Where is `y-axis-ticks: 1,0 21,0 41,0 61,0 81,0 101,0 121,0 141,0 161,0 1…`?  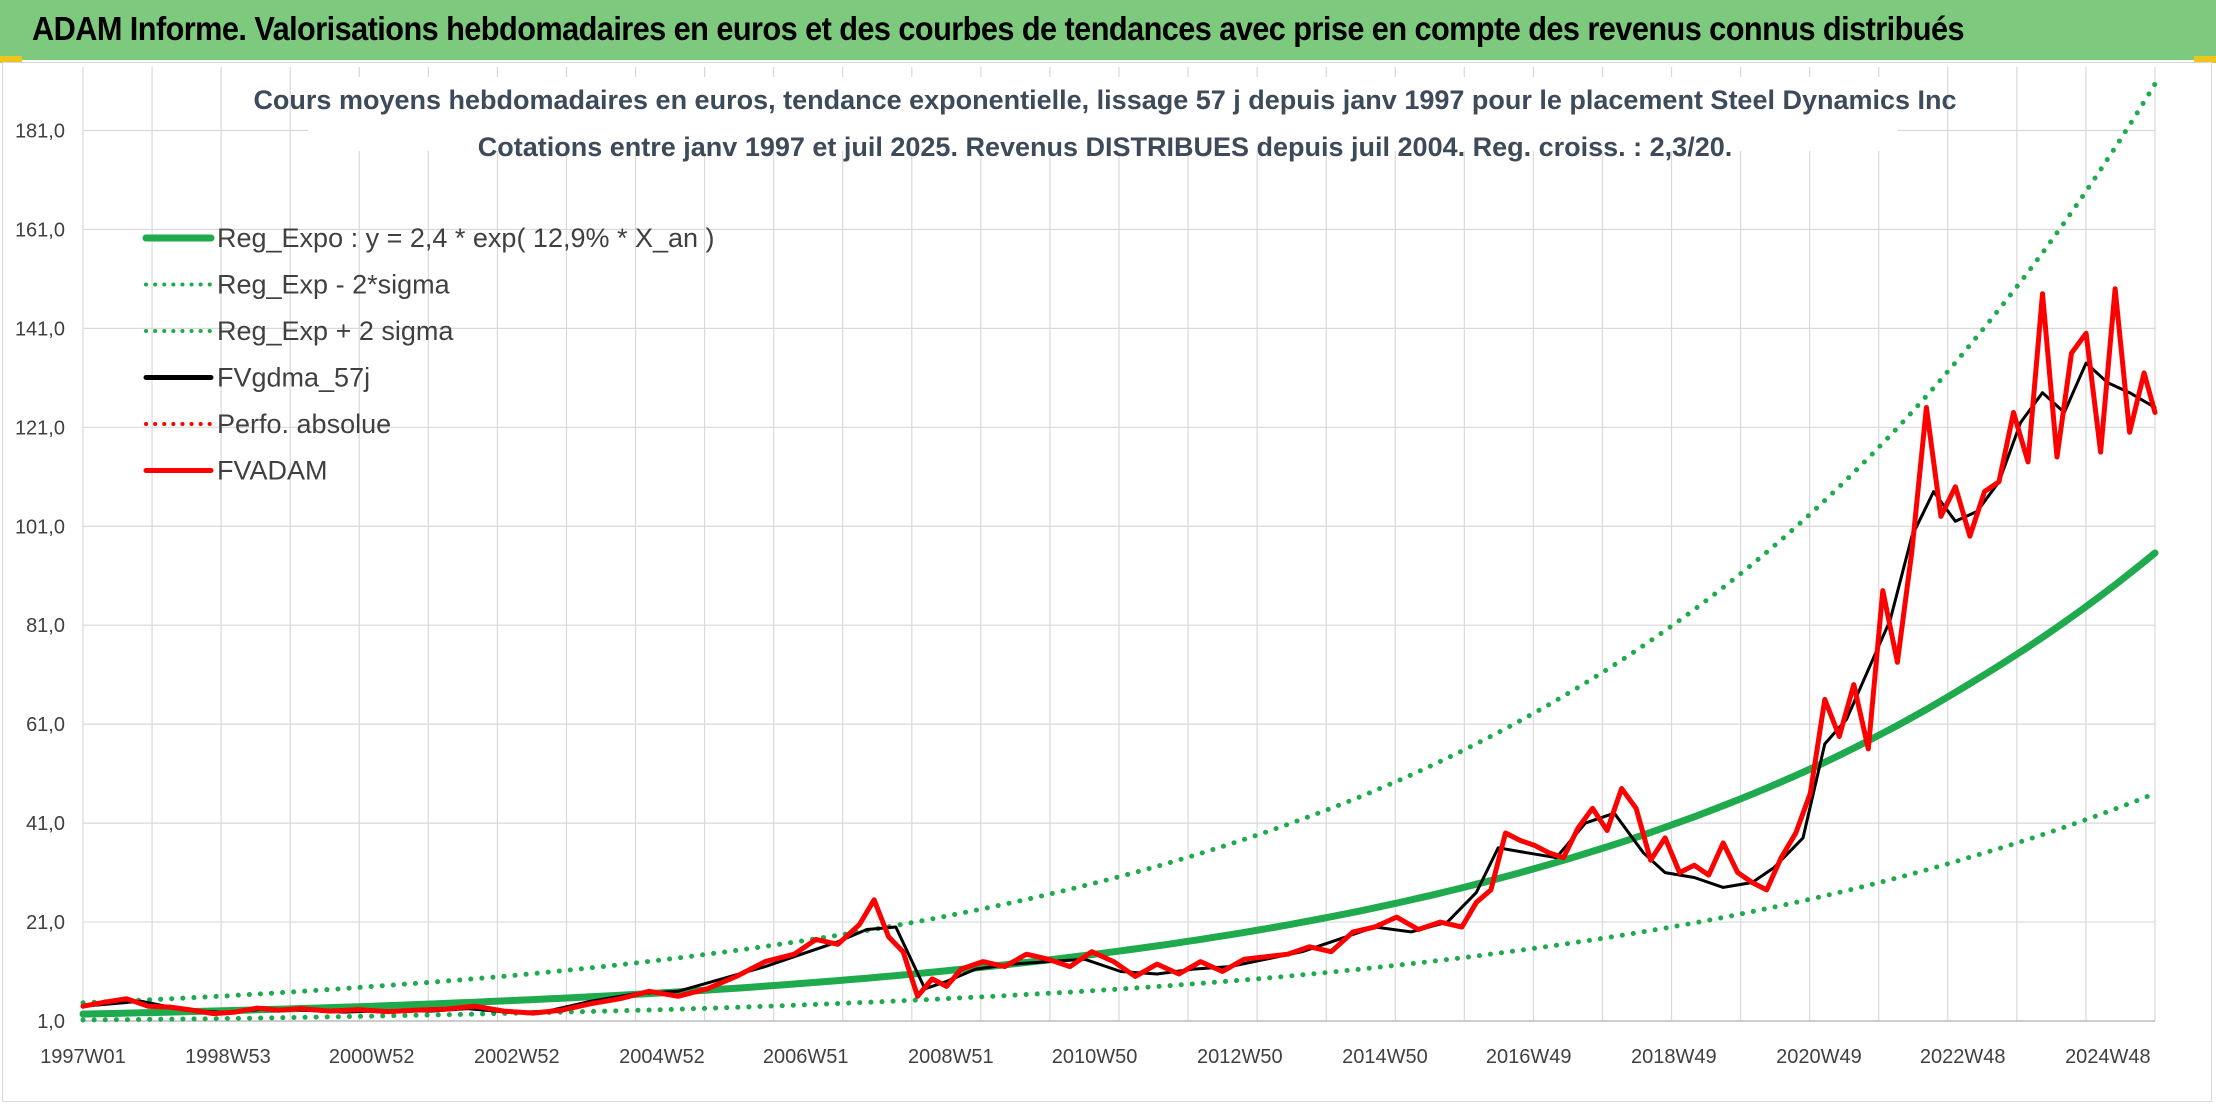
y-axis-ticks: 1,0 21,0 41,0 61,0 81,0 101,0 121,0 141,0 161,0 1… is located at coordinates (40, 576).